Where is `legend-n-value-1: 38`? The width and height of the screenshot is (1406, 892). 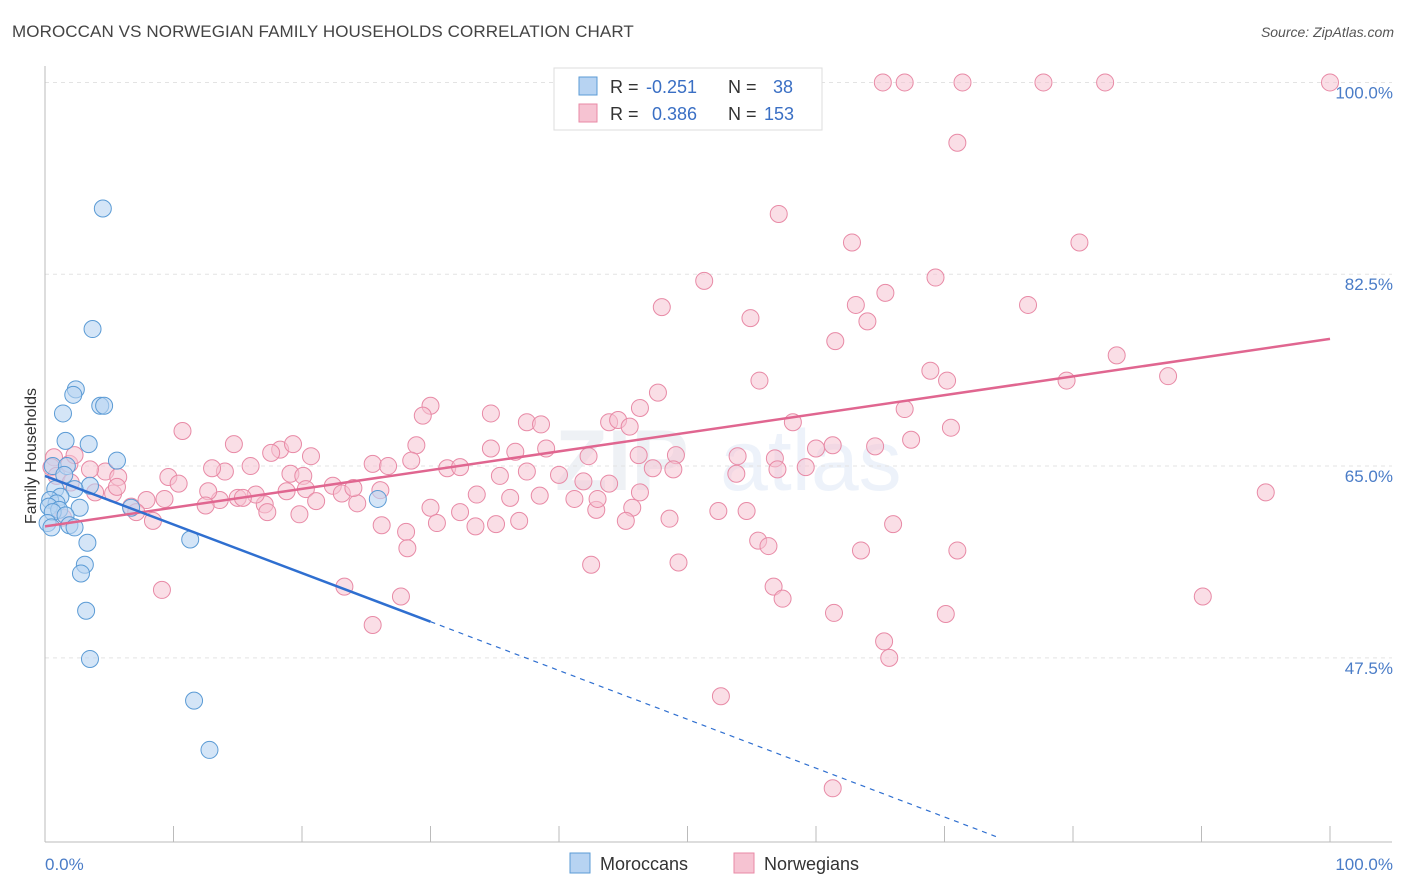 legend-n-value-1: 38 is located at coordinates (783, 87).